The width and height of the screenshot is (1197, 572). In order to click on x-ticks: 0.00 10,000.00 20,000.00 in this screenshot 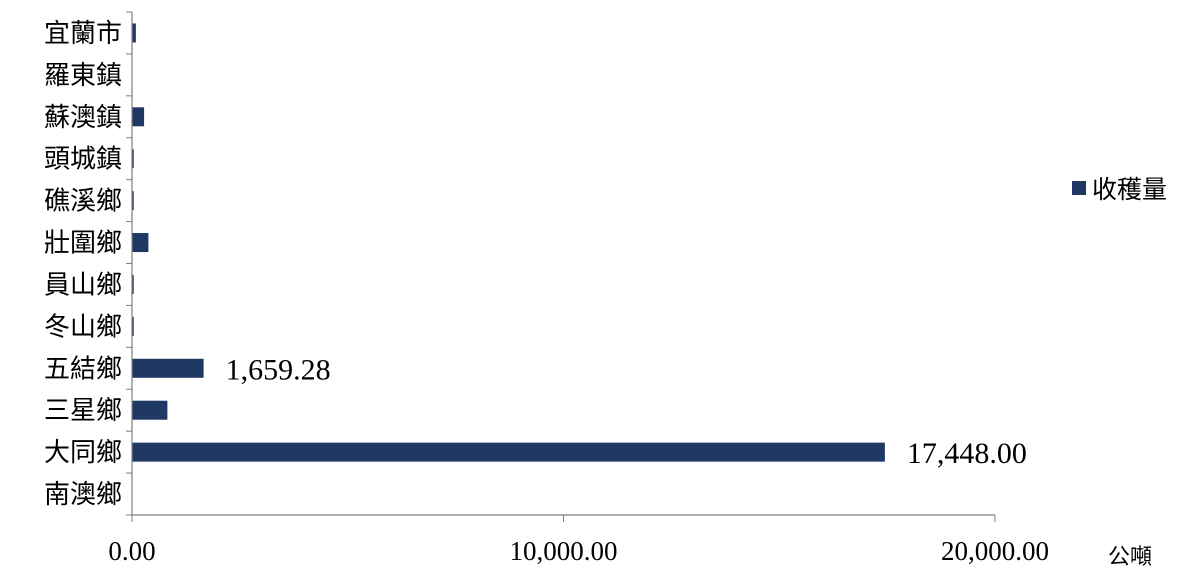, I will do `click(578, 540)`.